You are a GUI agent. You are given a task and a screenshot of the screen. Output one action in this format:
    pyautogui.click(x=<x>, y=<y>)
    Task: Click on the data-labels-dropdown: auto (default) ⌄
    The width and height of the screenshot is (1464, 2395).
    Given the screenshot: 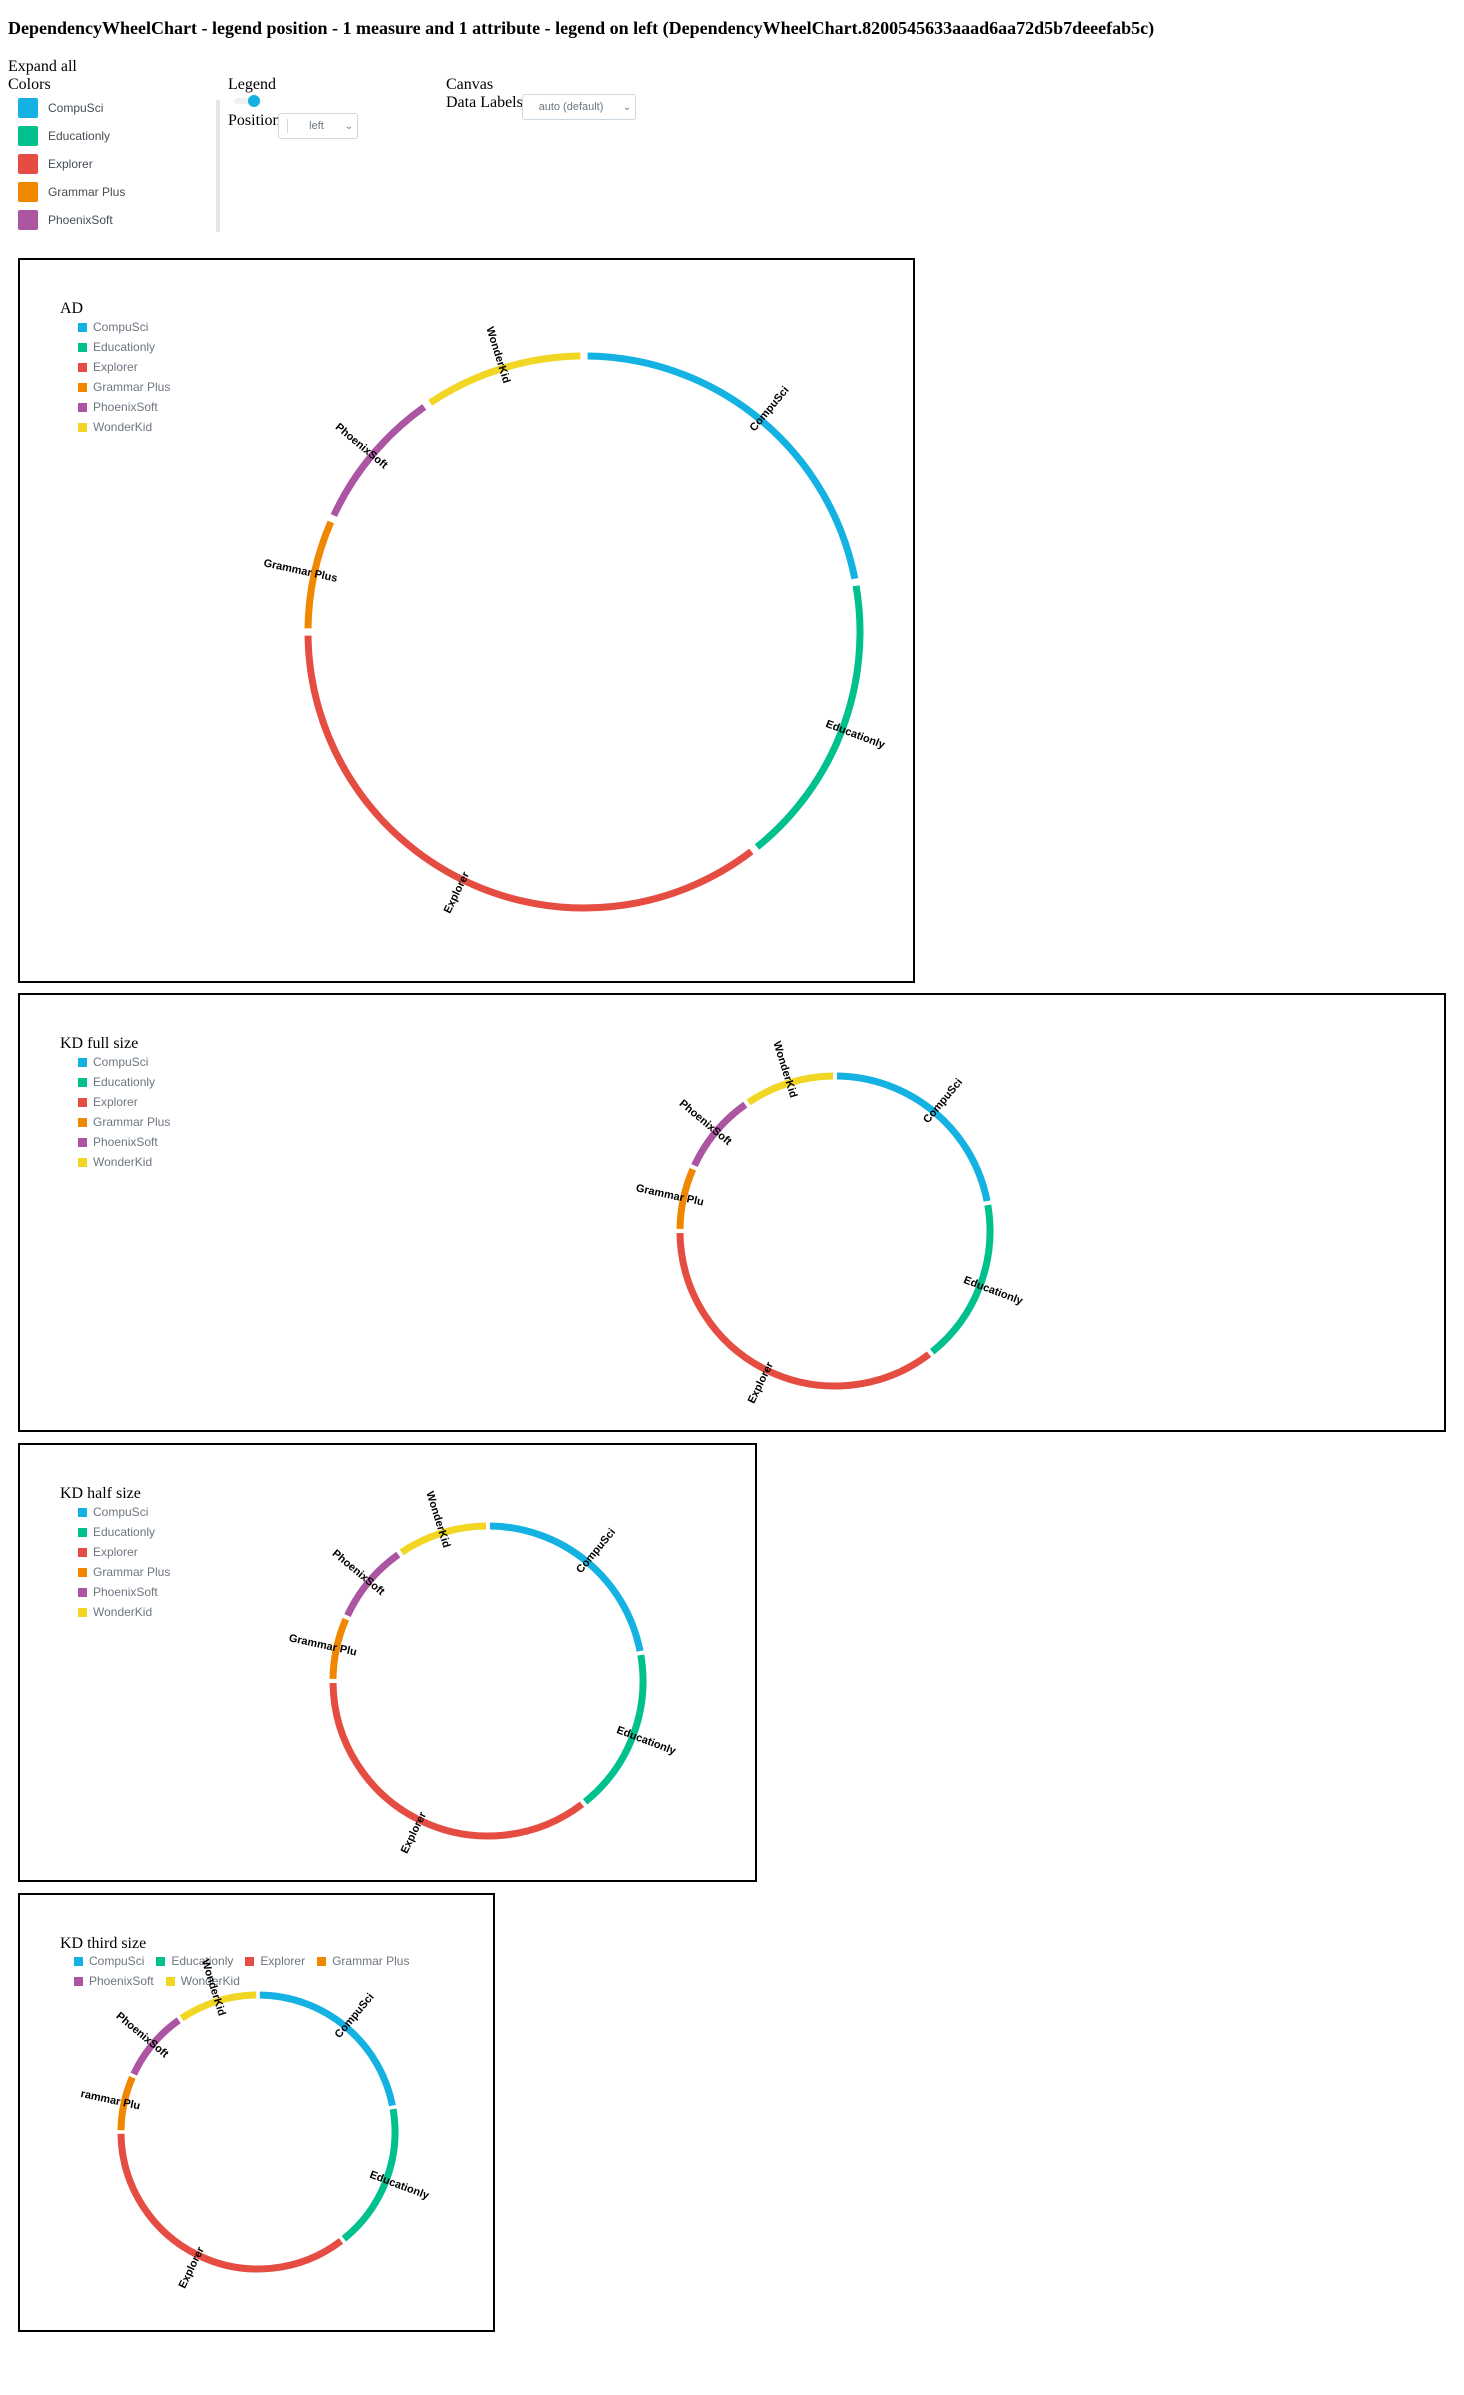 What is the action you would take?
    pyautogui.click(x=579, y=107)
    